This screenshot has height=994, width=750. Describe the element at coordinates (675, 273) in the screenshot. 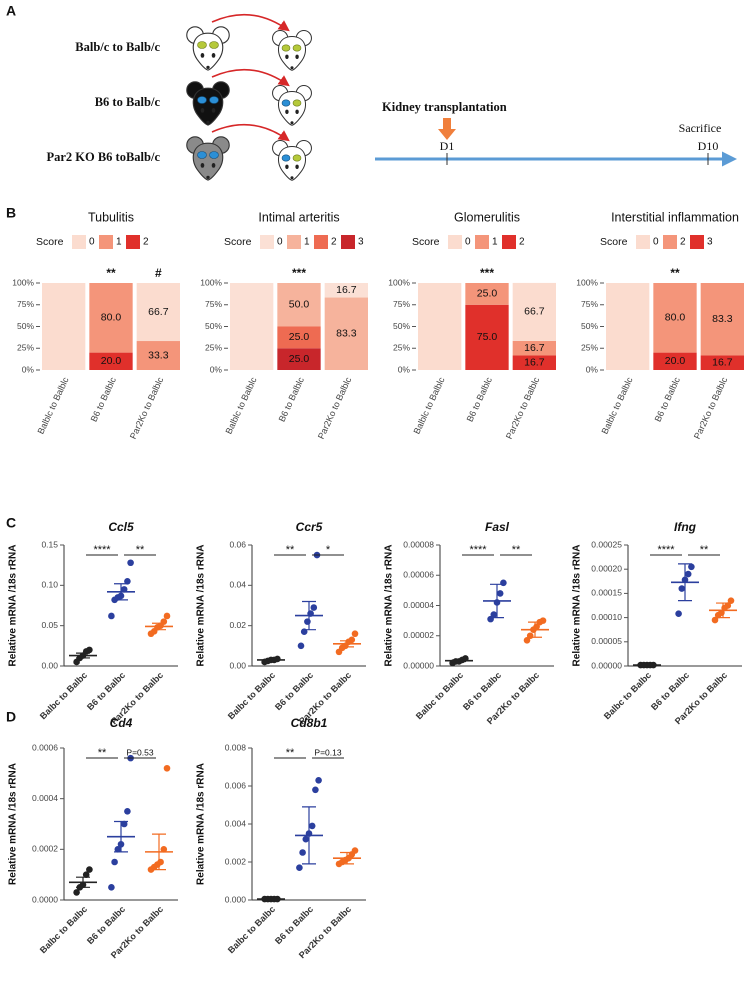

I see `significance: **` at that location.